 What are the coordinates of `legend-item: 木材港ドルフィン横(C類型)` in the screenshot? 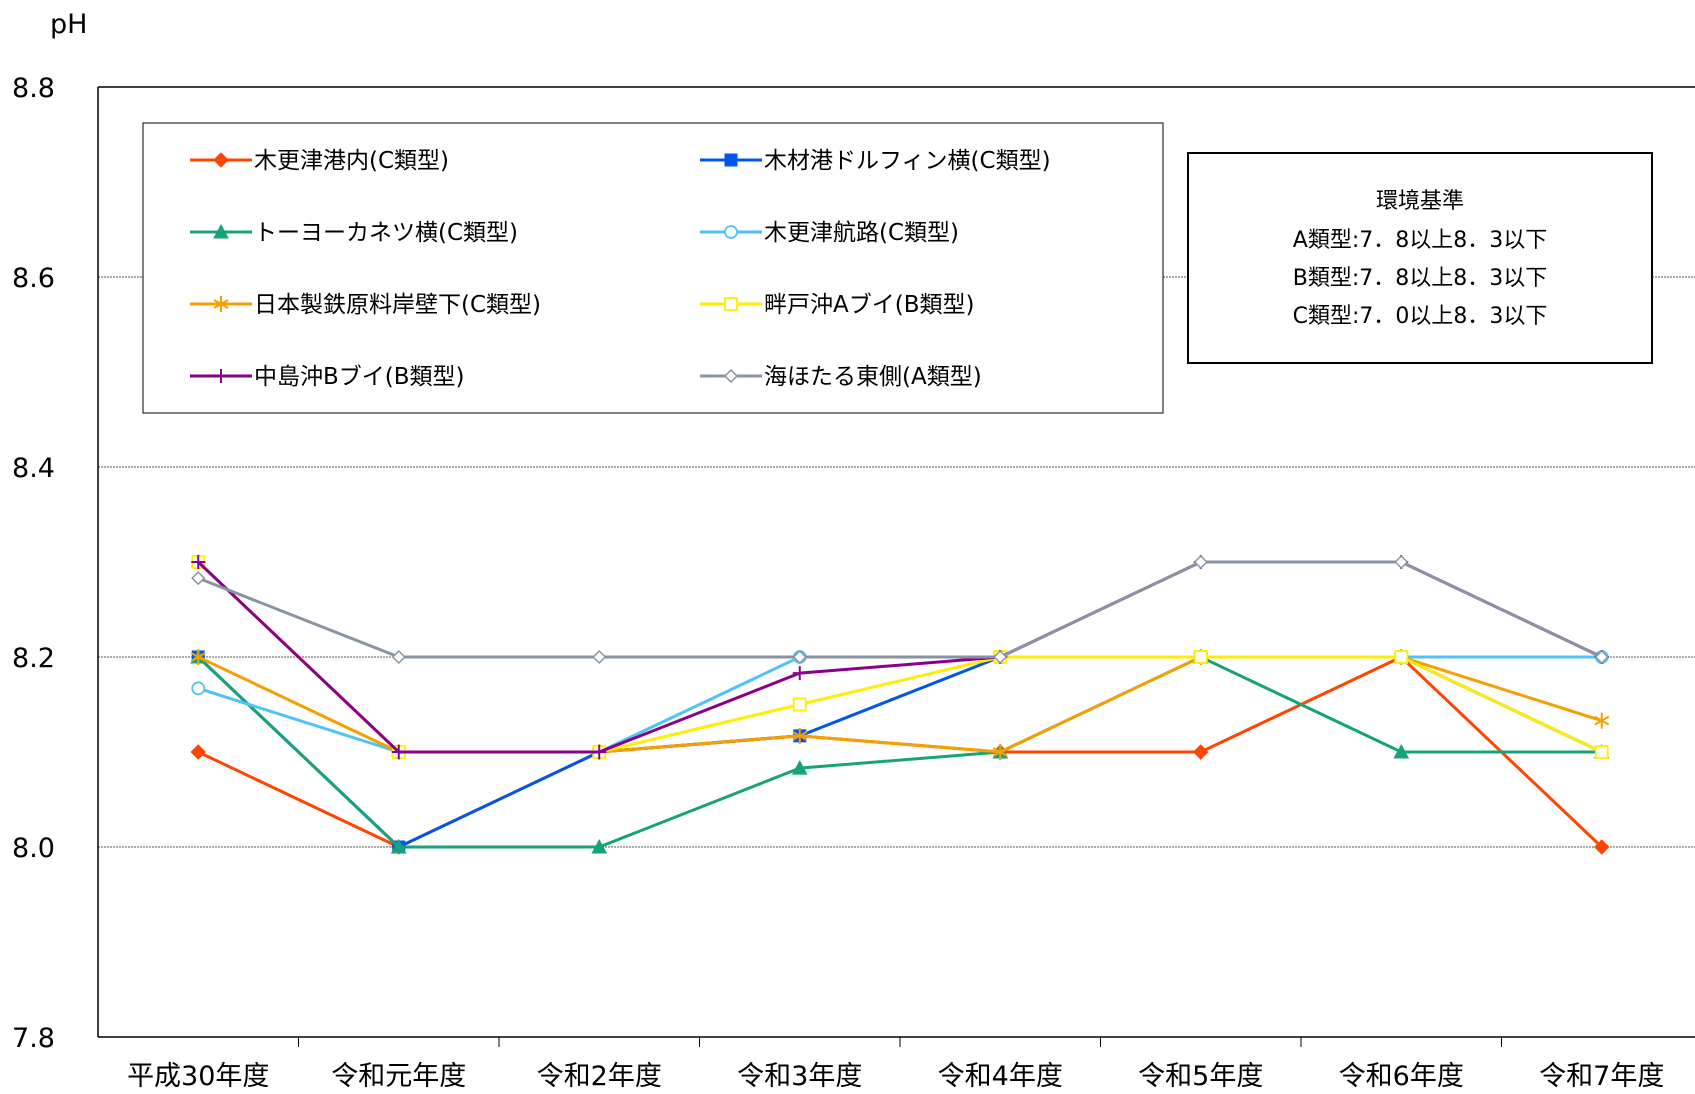 It's located at (875, 161).